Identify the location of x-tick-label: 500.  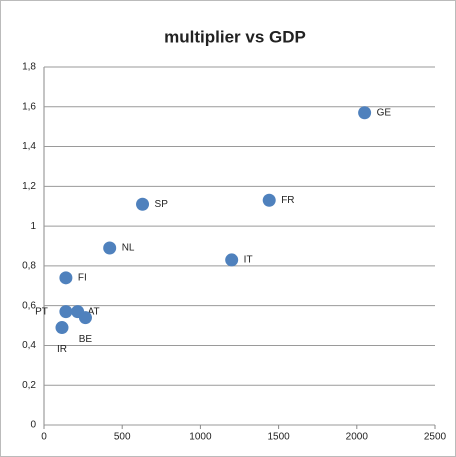
(122, 437).